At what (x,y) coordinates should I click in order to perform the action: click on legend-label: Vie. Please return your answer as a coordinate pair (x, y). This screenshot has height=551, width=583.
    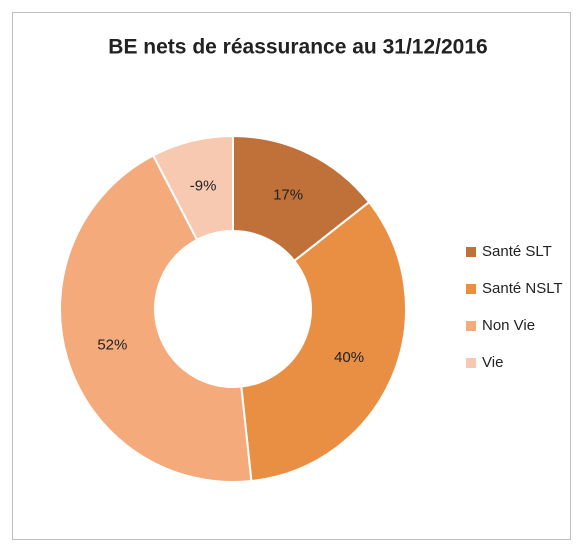
    Looking at the image, I should click on (492, 362).